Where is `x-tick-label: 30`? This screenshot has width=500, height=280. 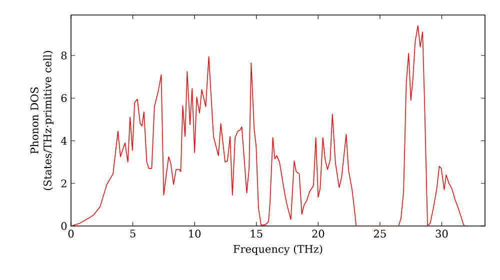 x-tick-label: 30 is located at coordinates (442, 234).